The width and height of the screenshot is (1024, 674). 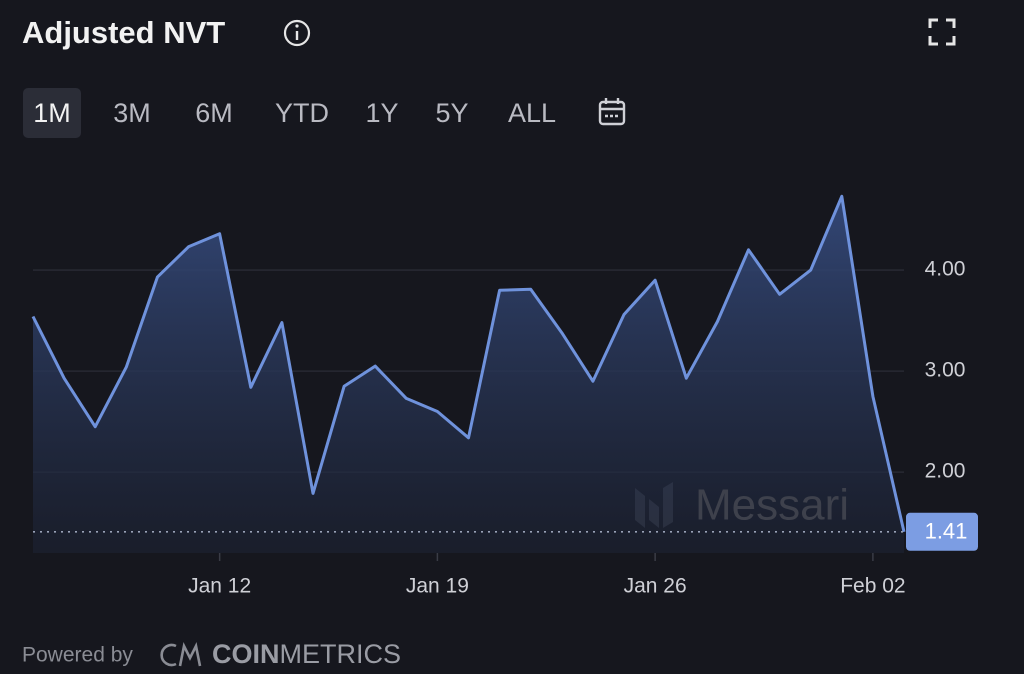 I want to click on last-value-badge, so click(x=942, y=531).